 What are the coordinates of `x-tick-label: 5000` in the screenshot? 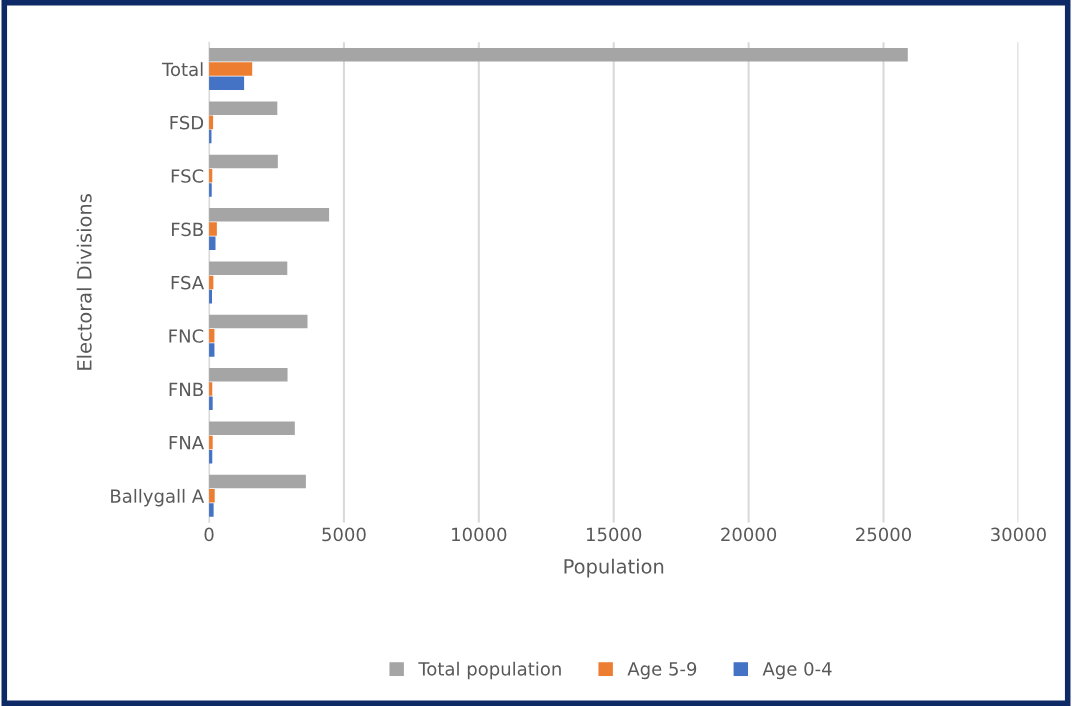 It's located at (344, 534).